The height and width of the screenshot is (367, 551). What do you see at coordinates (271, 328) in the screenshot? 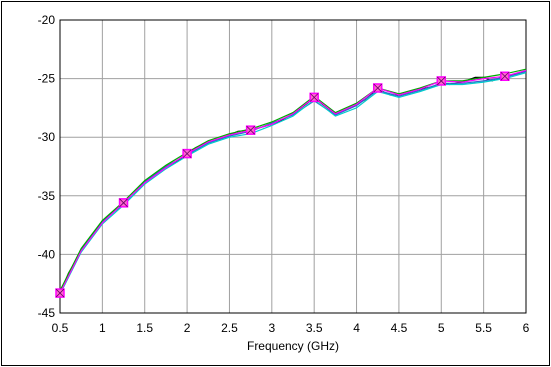
I see `x-tick-label: 3` at bounding box center [271, 328].